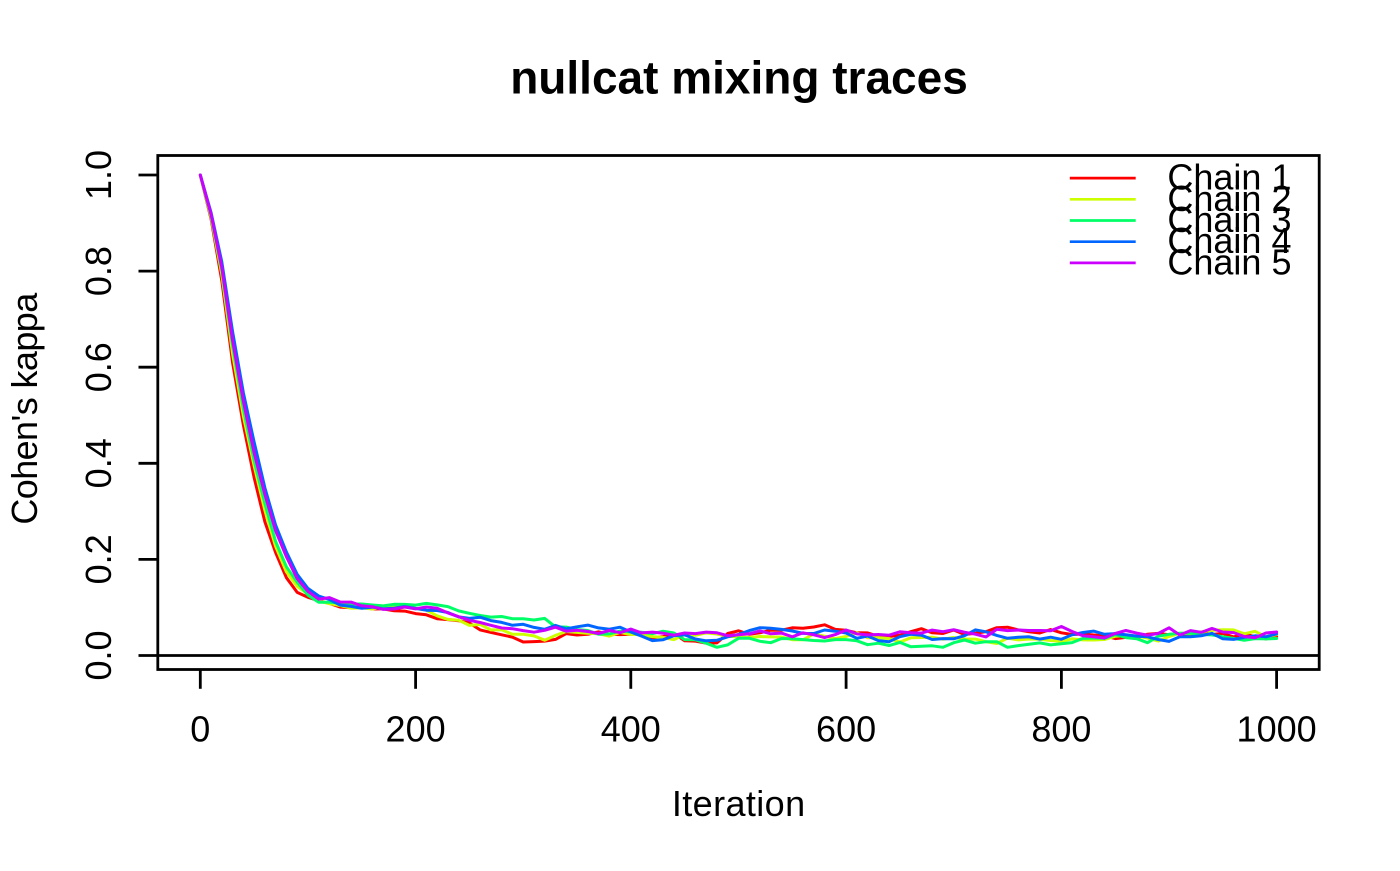  I want to click on svg-text: Cohen's kappa, so click(24, 408).